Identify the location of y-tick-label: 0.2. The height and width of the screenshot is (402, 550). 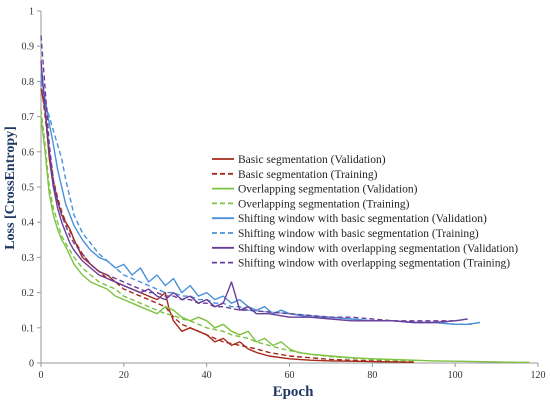
(28, 293).